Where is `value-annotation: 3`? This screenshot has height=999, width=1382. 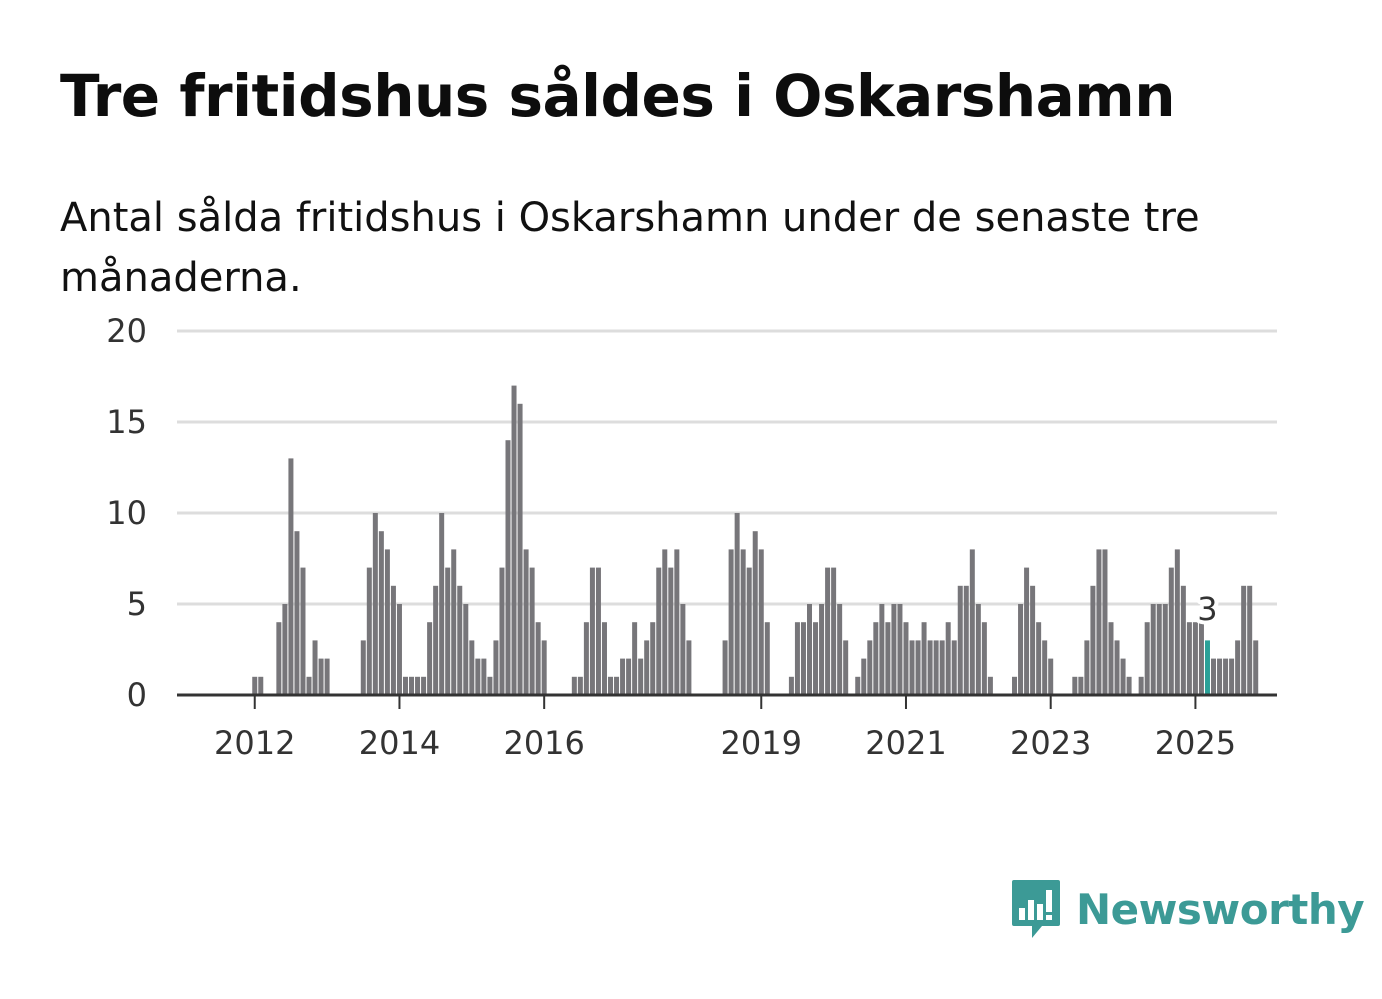
value-annotation: 3 is located at coordinates (1207, 609).